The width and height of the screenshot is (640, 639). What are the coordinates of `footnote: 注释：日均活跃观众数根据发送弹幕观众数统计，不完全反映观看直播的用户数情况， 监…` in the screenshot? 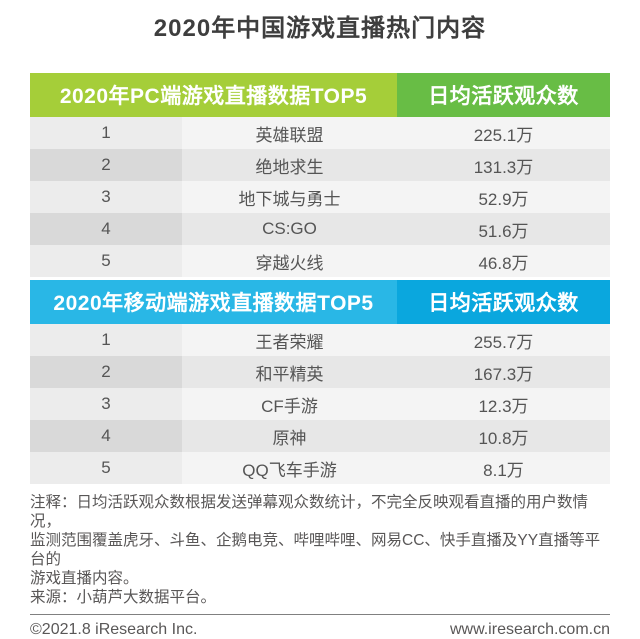 It's located at (315, 540).